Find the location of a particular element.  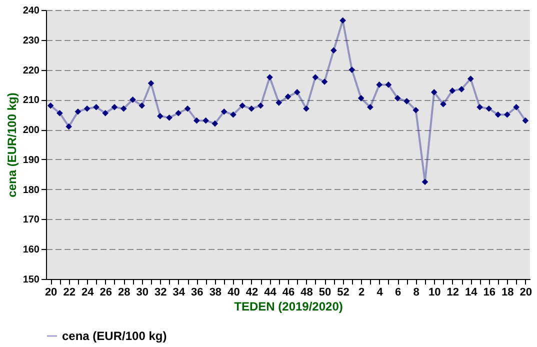

legend-label: cena (EUR/100 kg) is located at coordinates (114, 336).